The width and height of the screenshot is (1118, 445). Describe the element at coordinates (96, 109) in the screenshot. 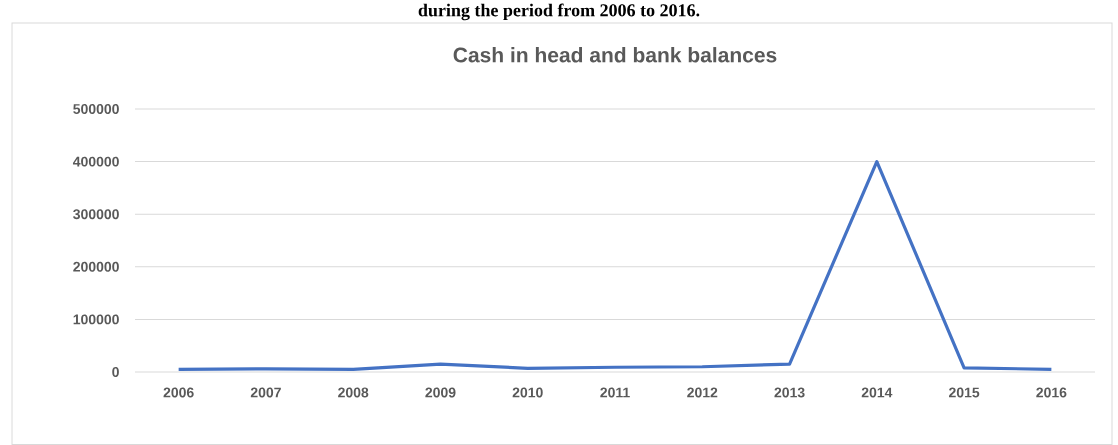

I see `y-tick-label: 500000` at that location.